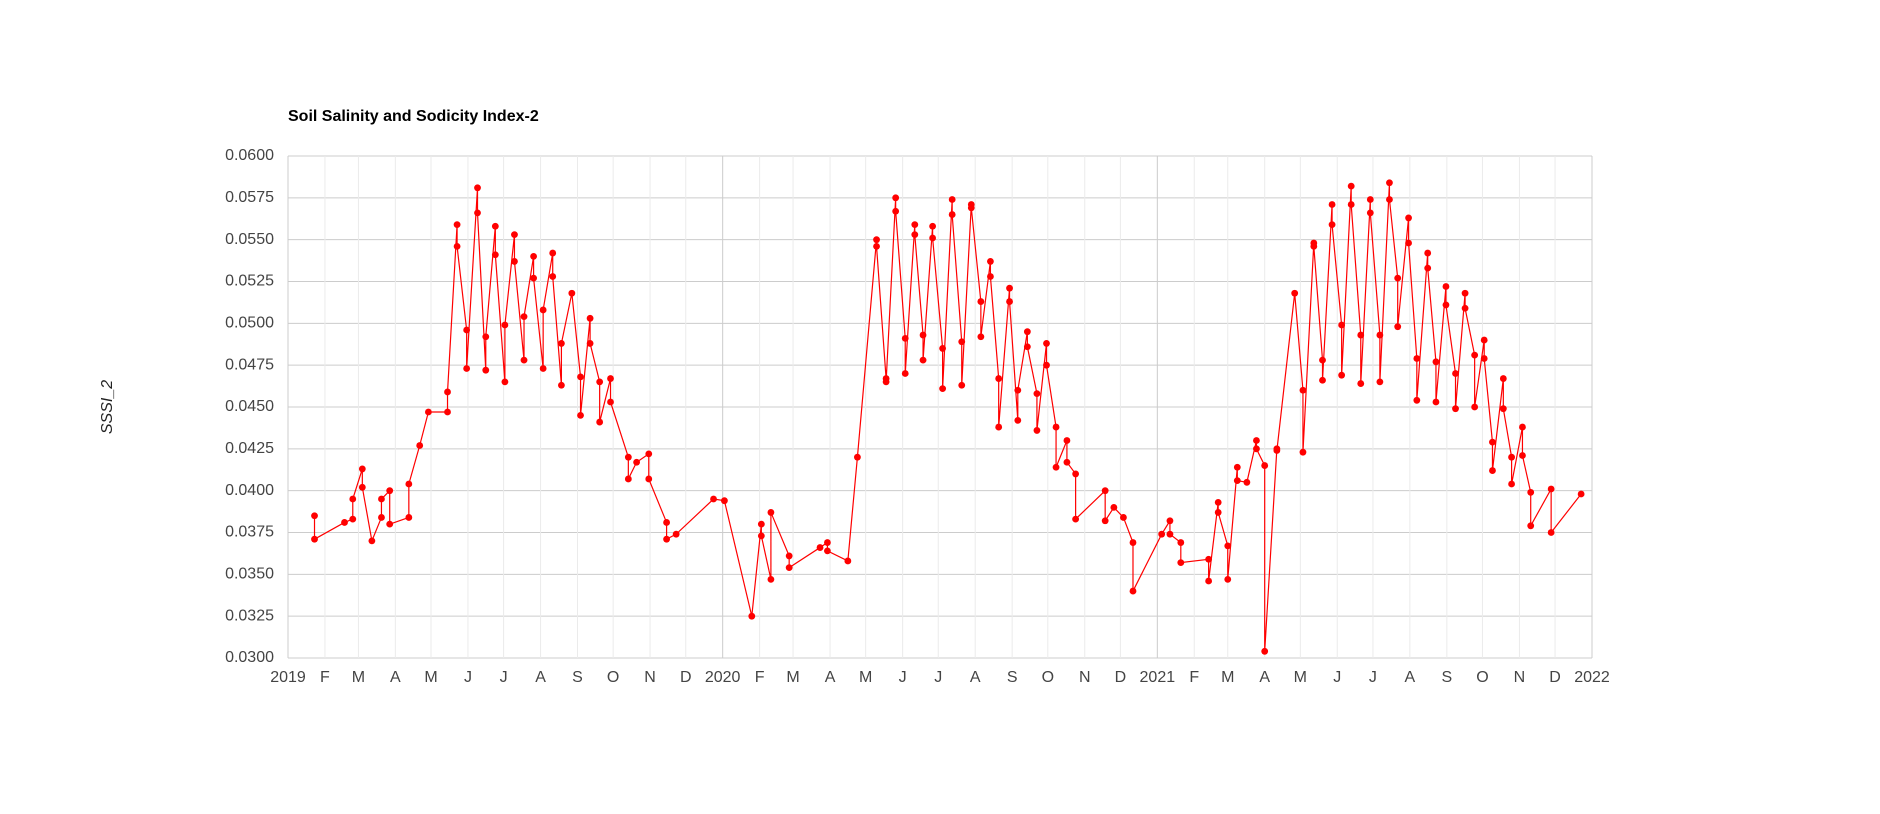 The image size is (1880, 814). What do you see at coordinates (723, 677) in the screenshot?
I see `x-tick-label: 2020` at bounding box center [723, 677].